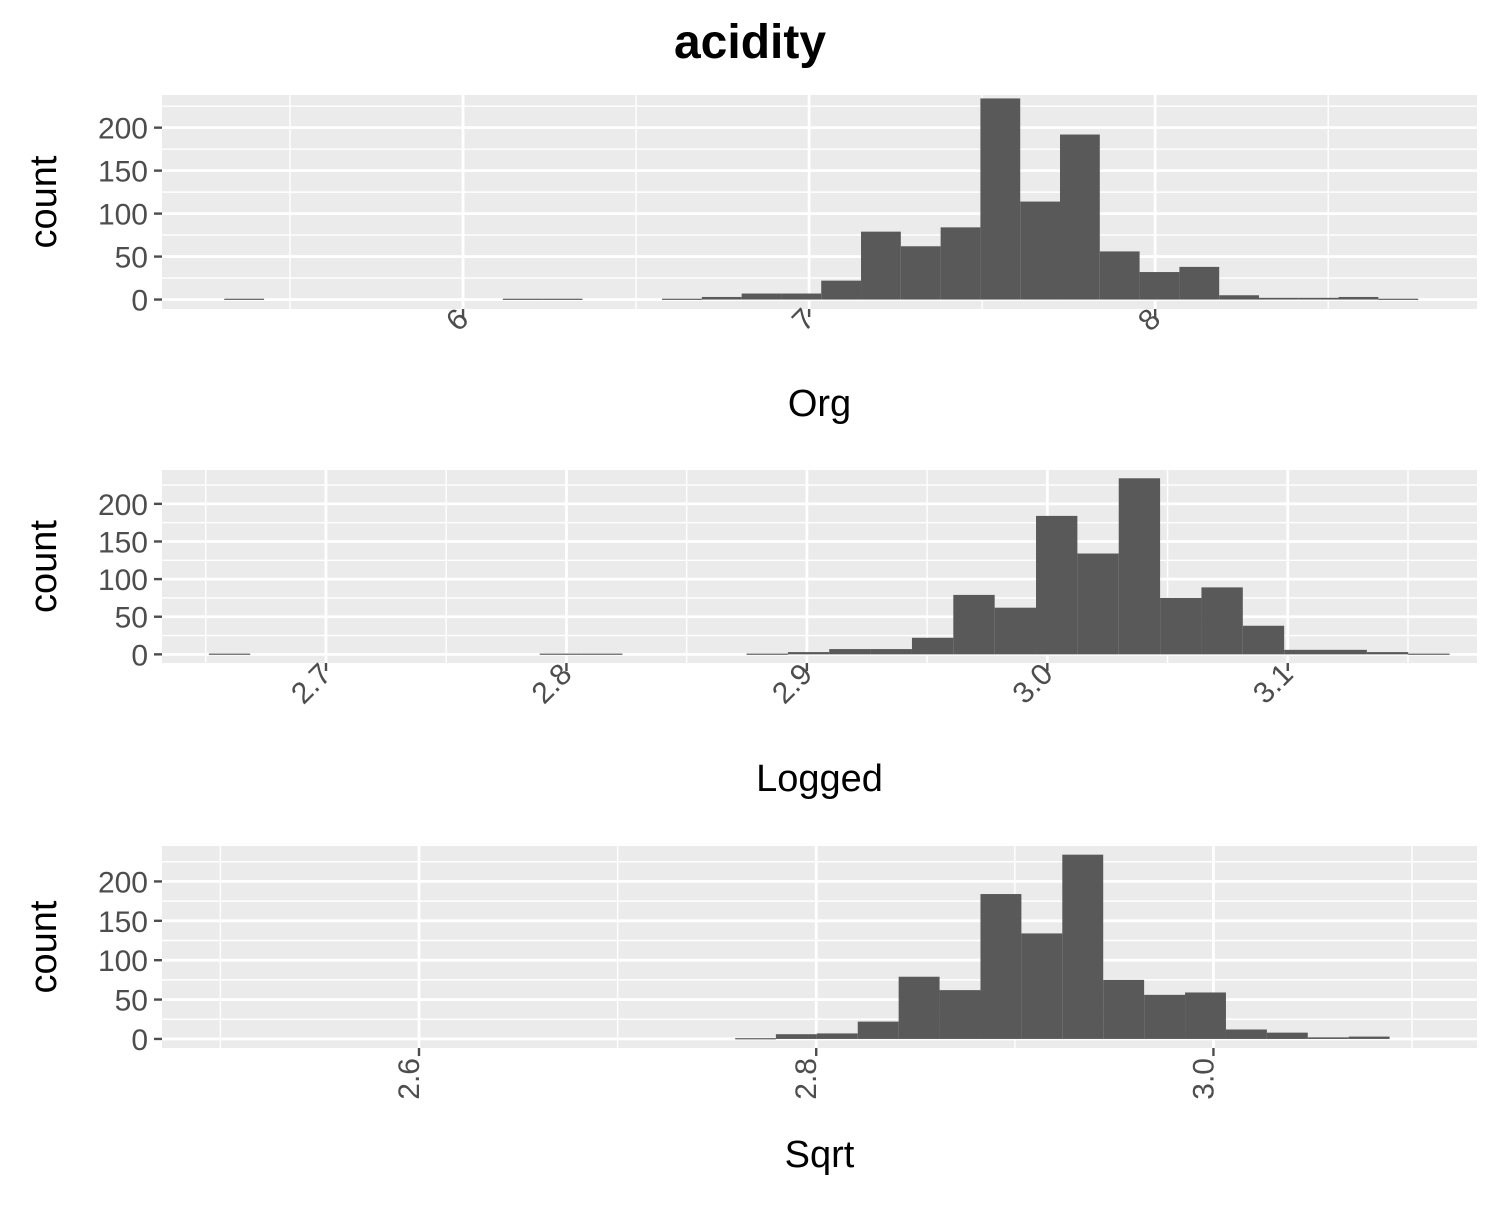 This screenshot has height=1205, width=1500. What do you see at coordinates (819, 779) in the screenshot?
I see `x-axis-title: Logged` at bounding box center [819, 779].